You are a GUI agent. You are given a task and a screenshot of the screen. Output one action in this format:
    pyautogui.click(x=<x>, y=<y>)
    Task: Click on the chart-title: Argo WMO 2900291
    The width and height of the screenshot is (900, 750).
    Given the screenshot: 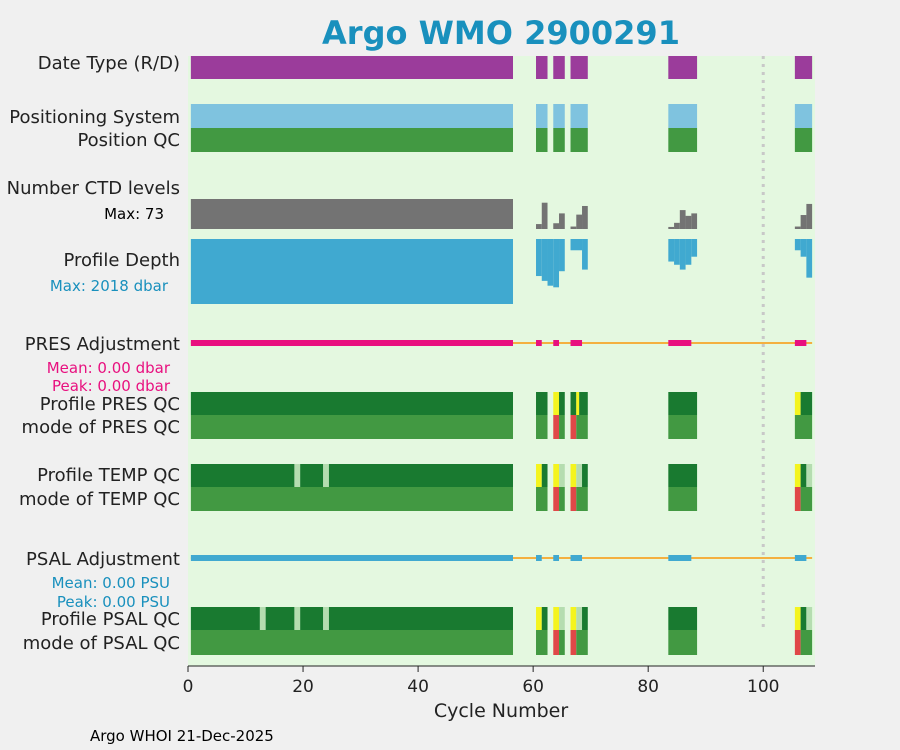 What is the action you would take?
    pyautogui.click(x=501, y=33)
    